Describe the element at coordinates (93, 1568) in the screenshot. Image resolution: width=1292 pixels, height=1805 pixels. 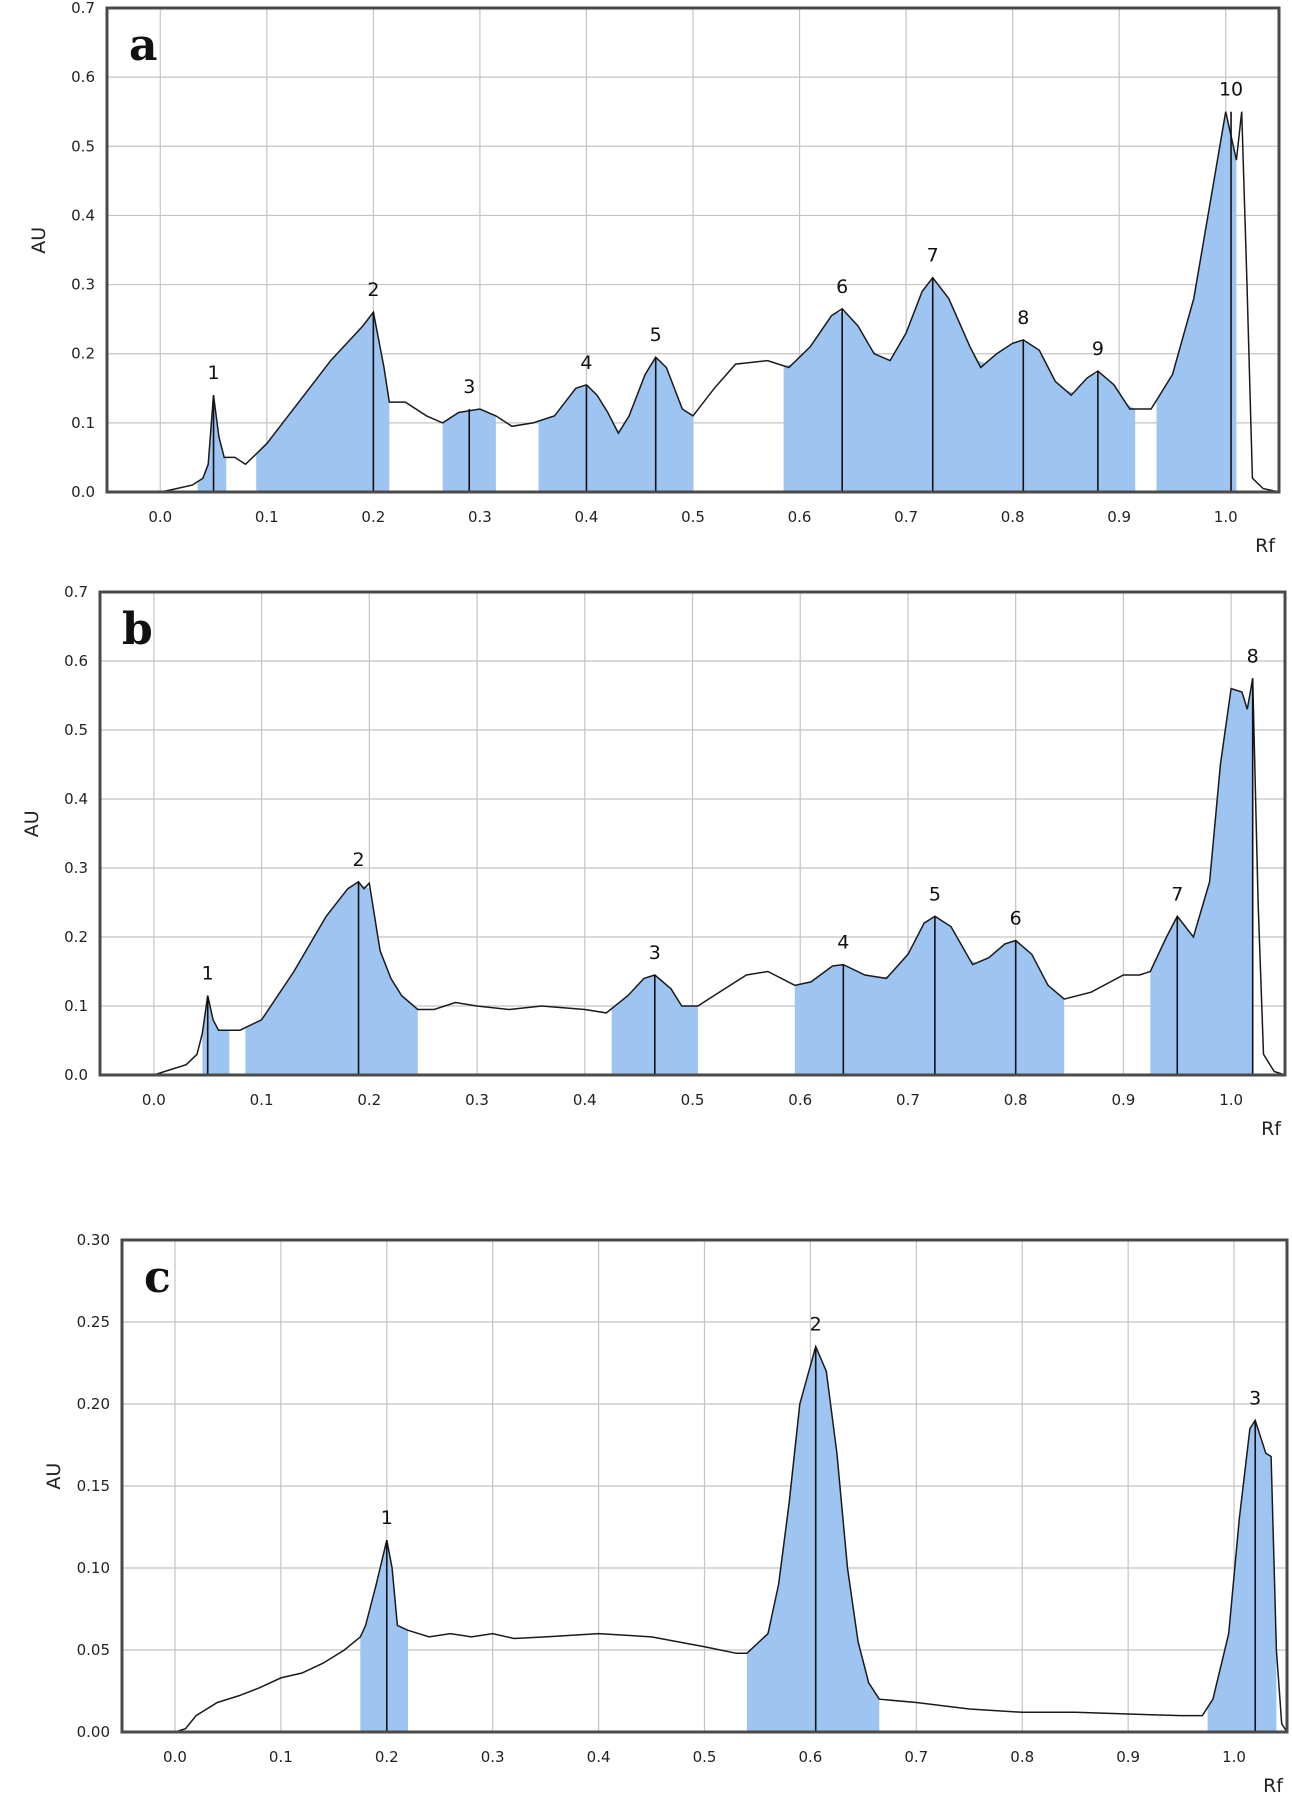
I see `y-tick-label: 0.10` at that location.